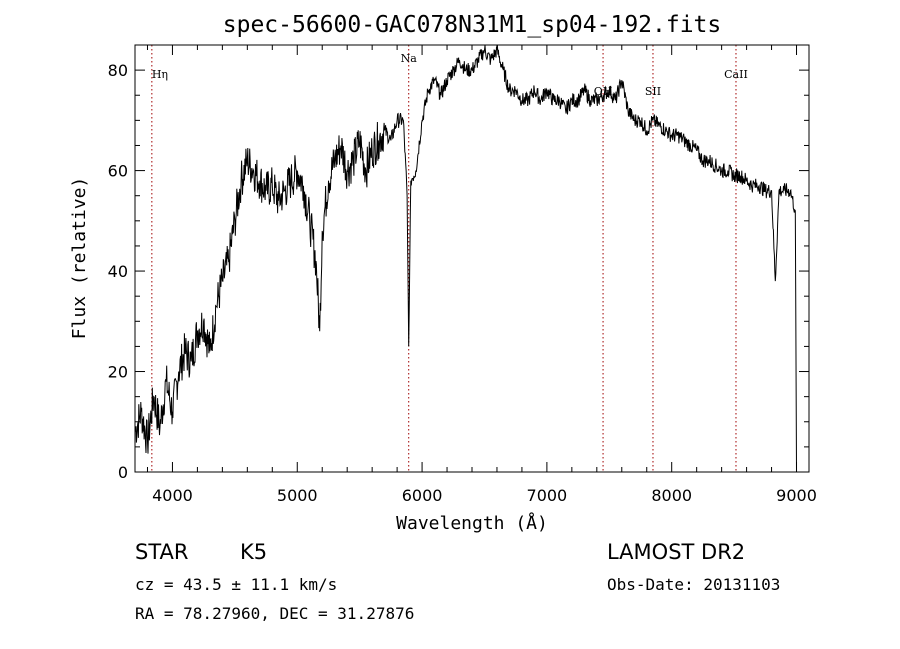 This screenshot has height=649, width=900. Describe the element at coordinates (118, 70) in the screenshot. I see `y-tick-label: 80` at that location.